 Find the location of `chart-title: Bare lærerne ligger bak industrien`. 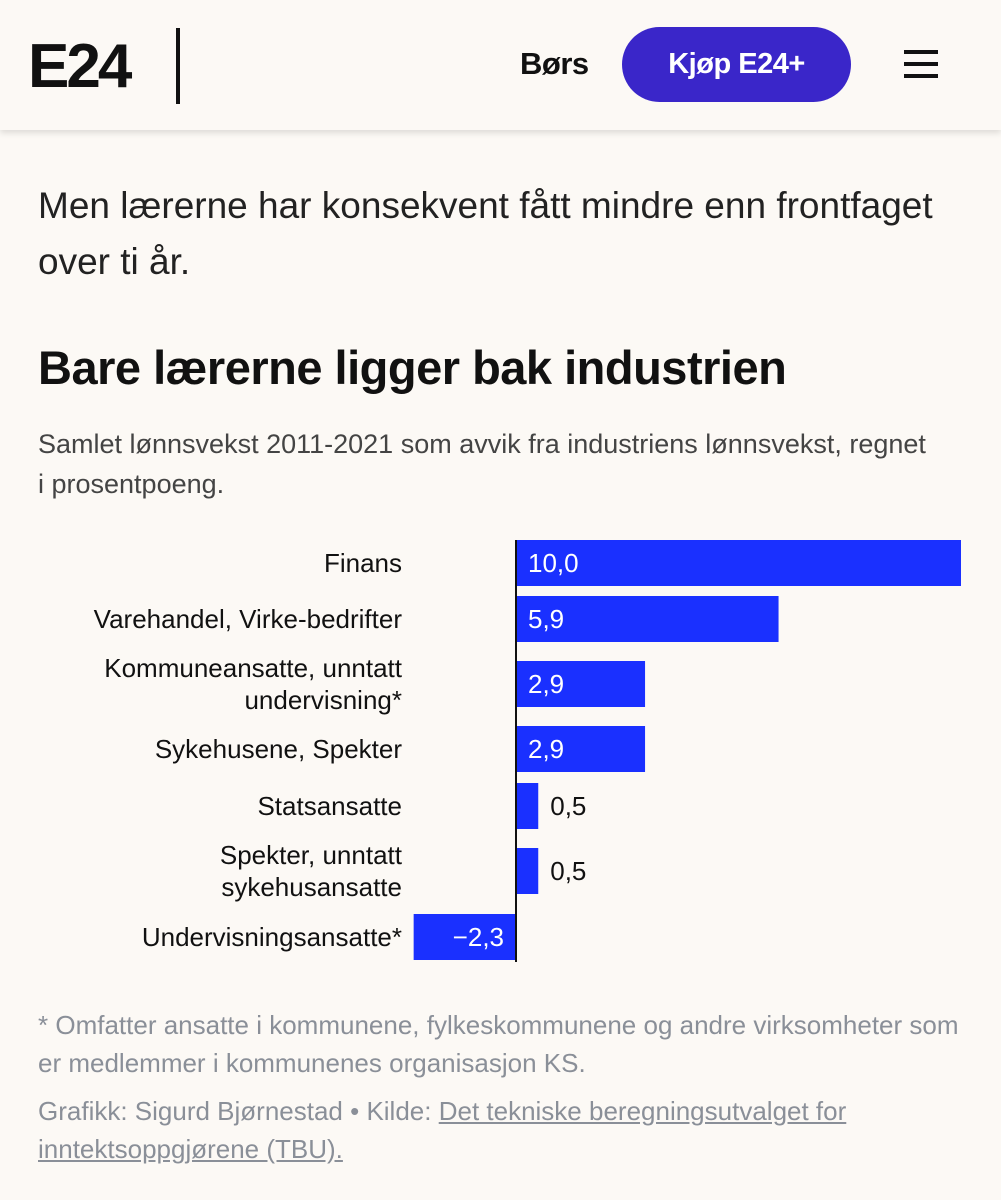

chart-title: Bare lærerne ligger bak industrien is located at coordinates (412, 367).